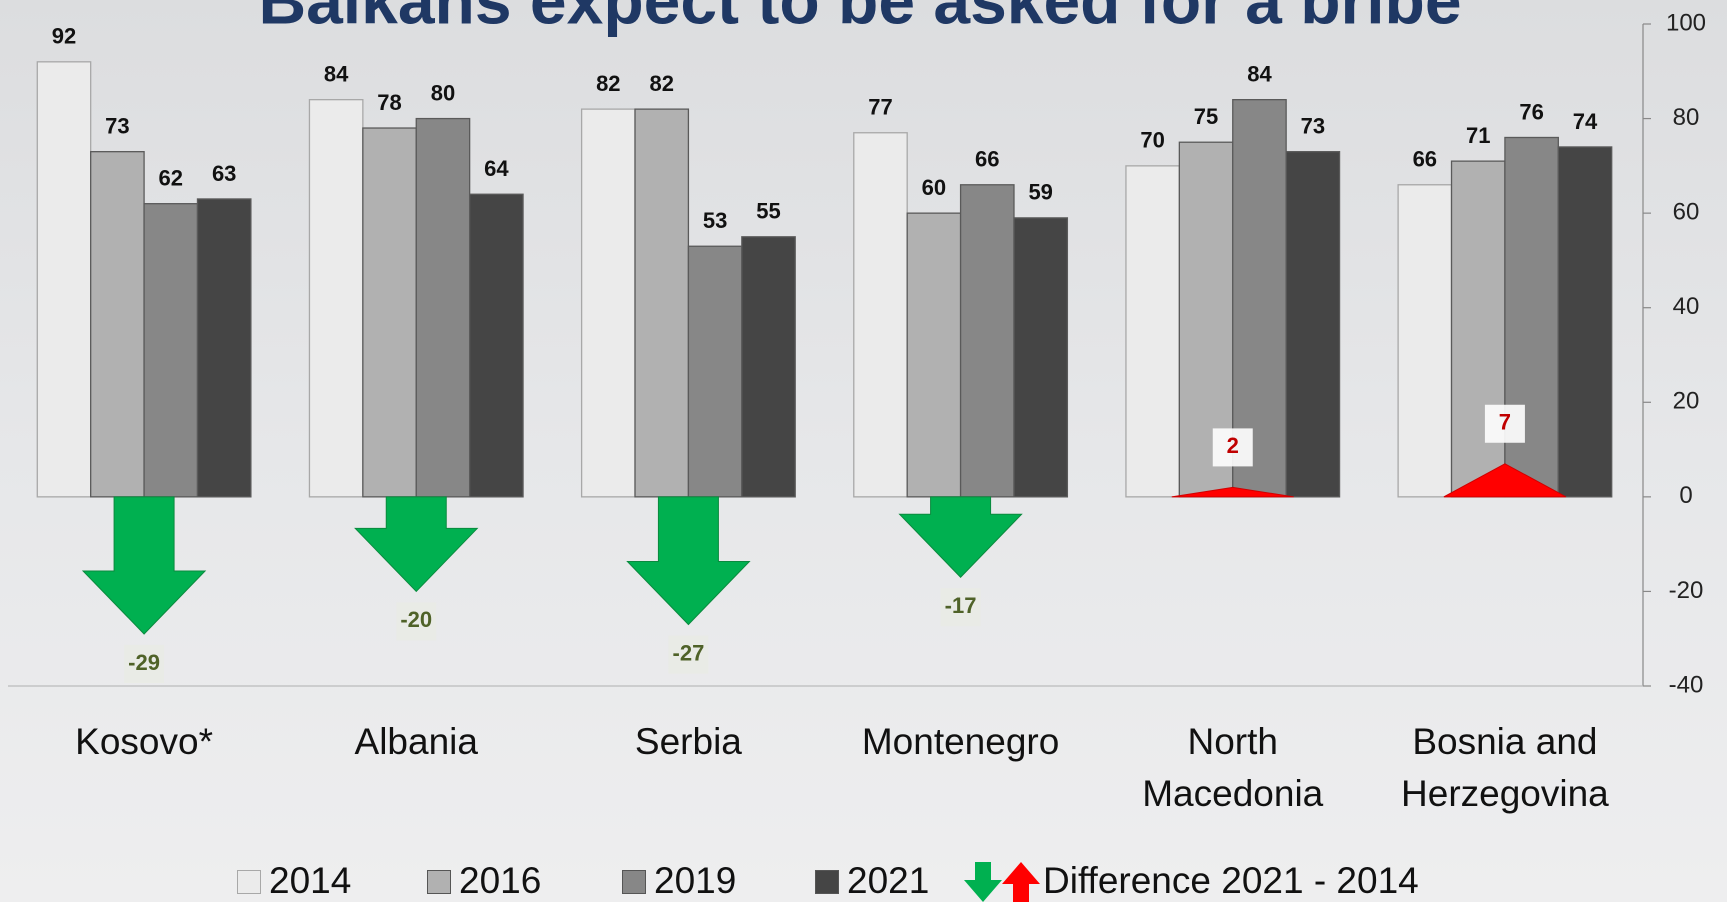 The width and height of the screenshot is (1727, 902). Describe the element at coordinates (1531, 111) in the screenshot. I see `data-label: 76` at that location.